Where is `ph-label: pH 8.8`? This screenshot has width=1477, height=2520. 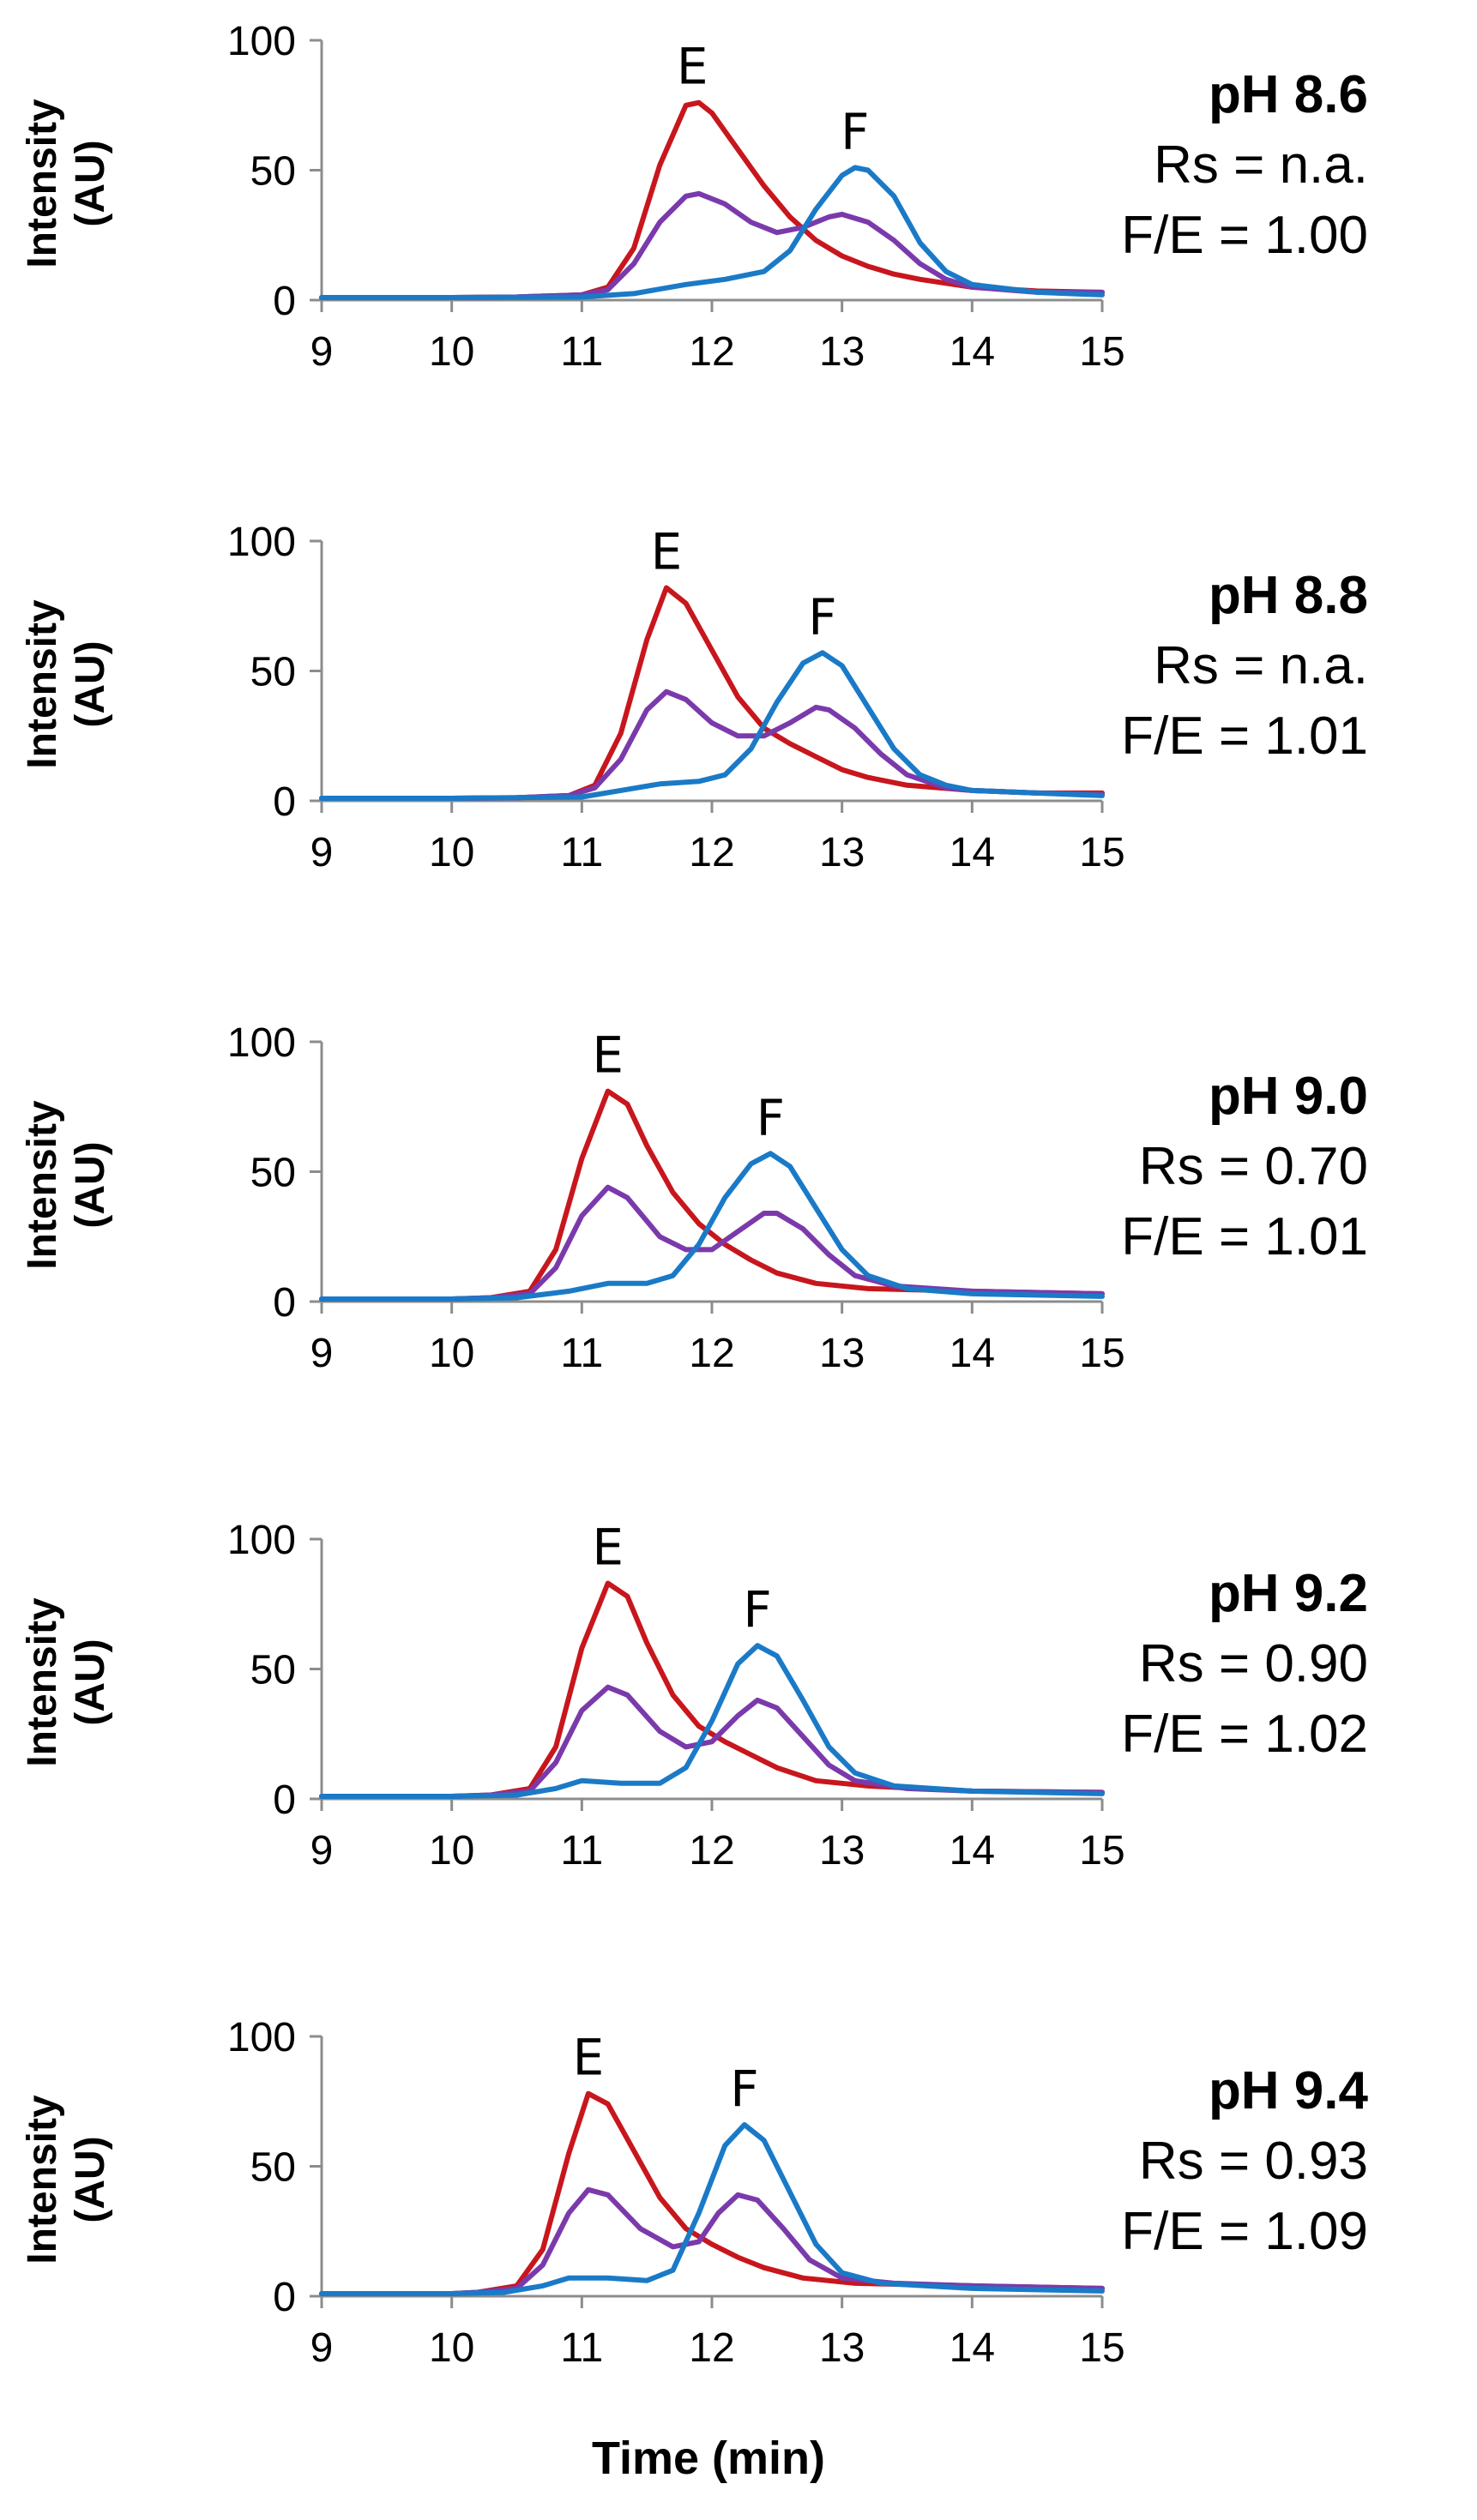
ph-label: pH 8.8 is located at coordinates (1288, 595).